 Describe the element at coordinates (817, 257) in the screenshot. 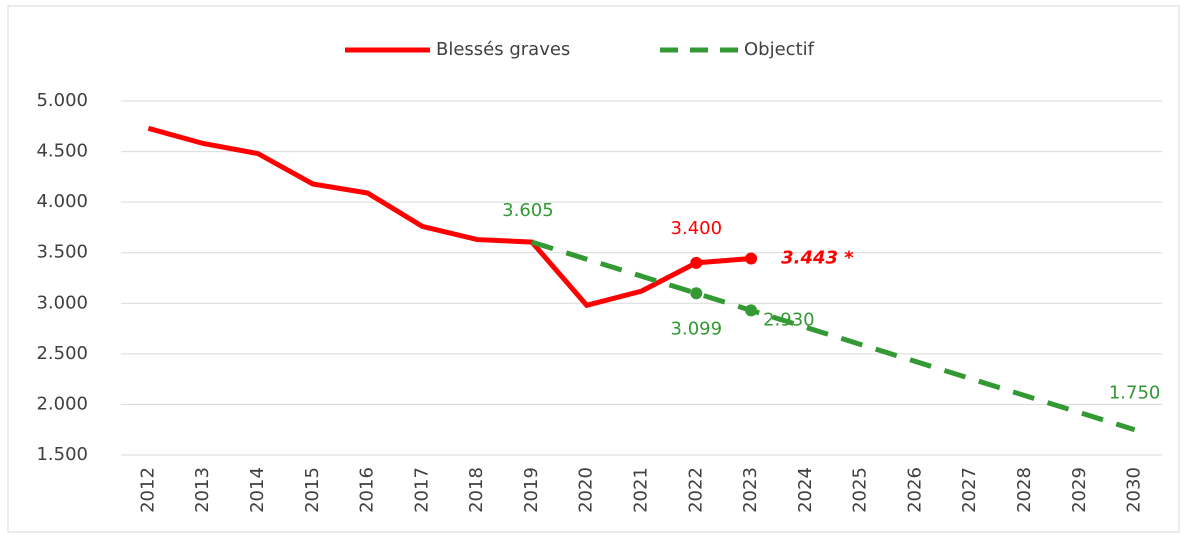

I see `data-label: 3.443 *` at that location.